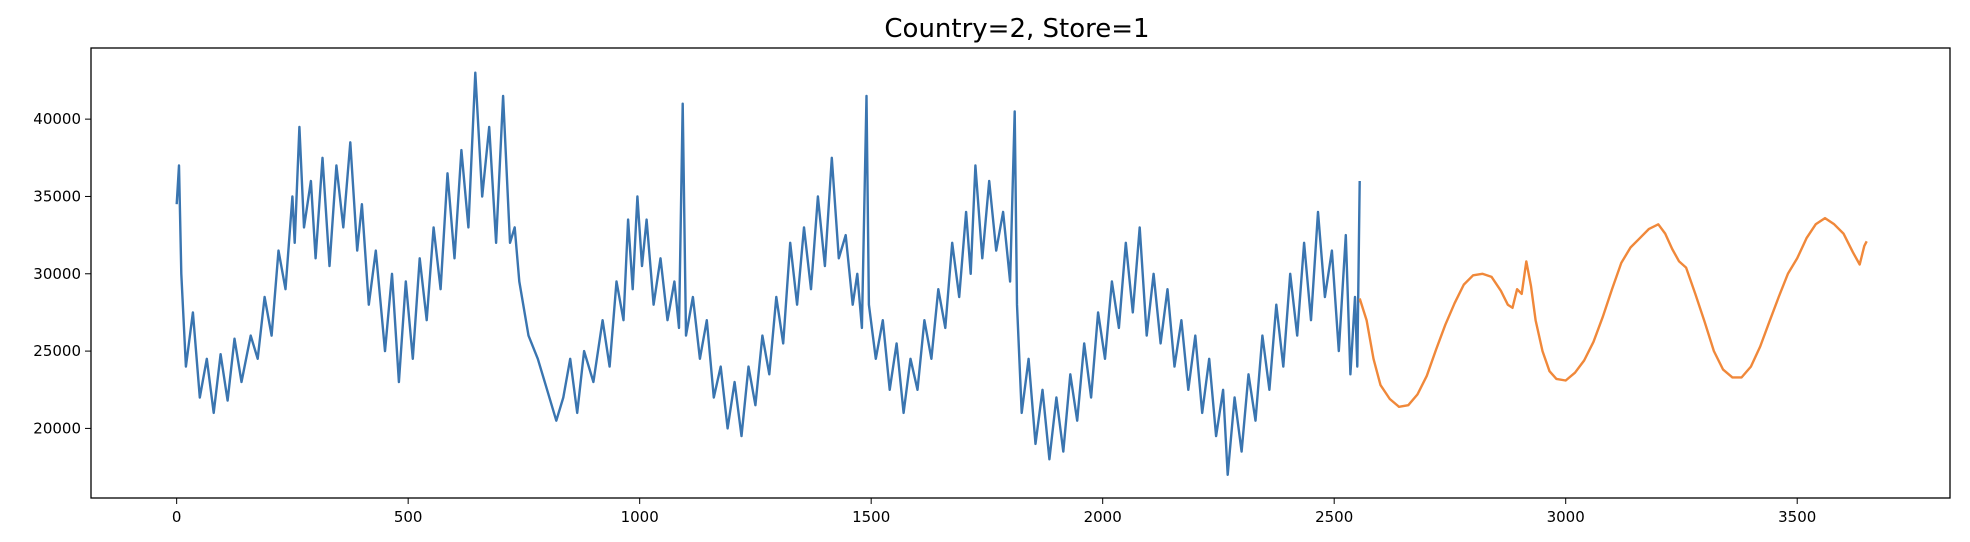 Image resolution: width=1970 pixels, height=542 pixels. Describe the element at coordinates (57, 274) in the screenshot. I see `y-tick-label: 30000` at that location.